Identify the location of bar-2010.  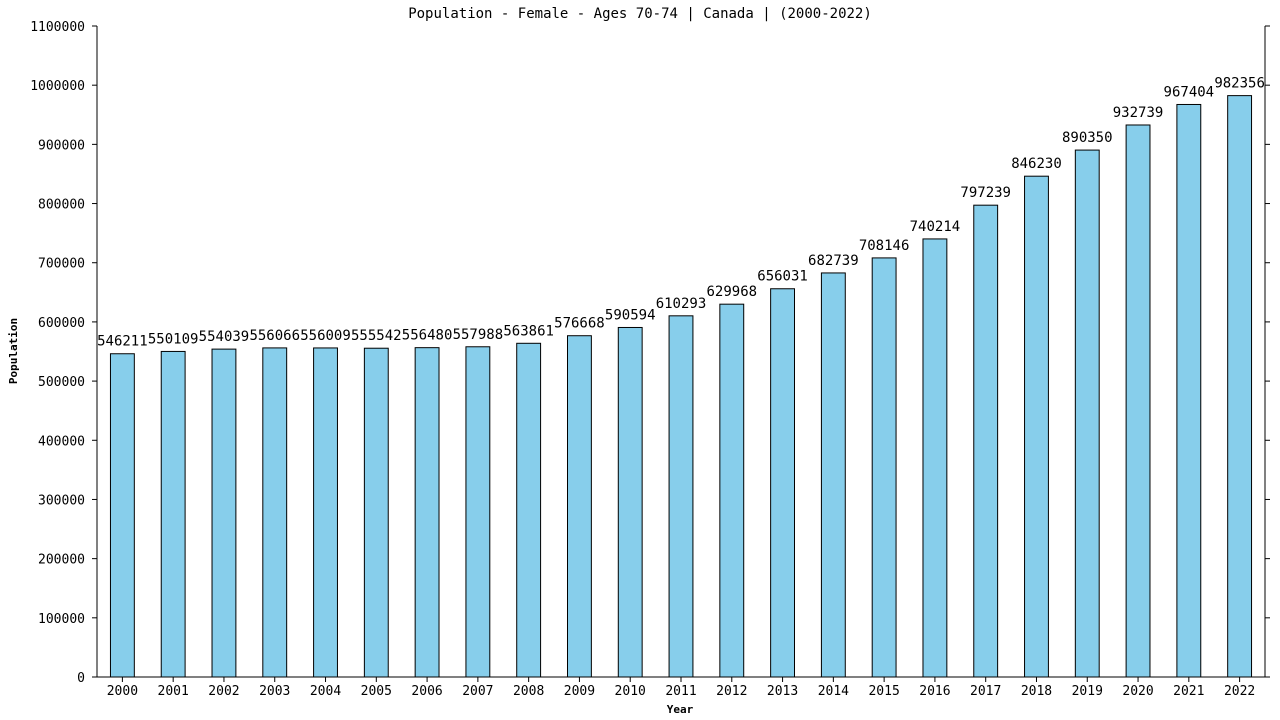
(630, 502).